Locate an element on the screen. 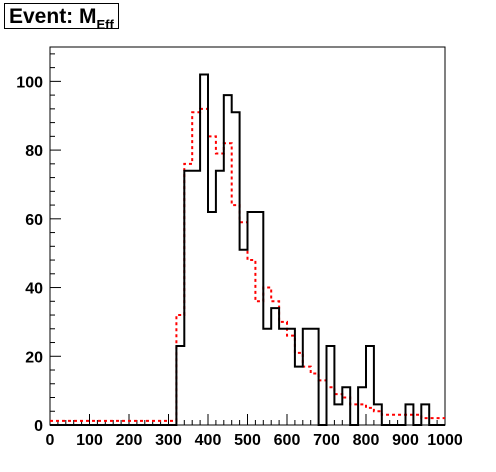  x-tick-label: 300 is located at coordinates (168, 440).